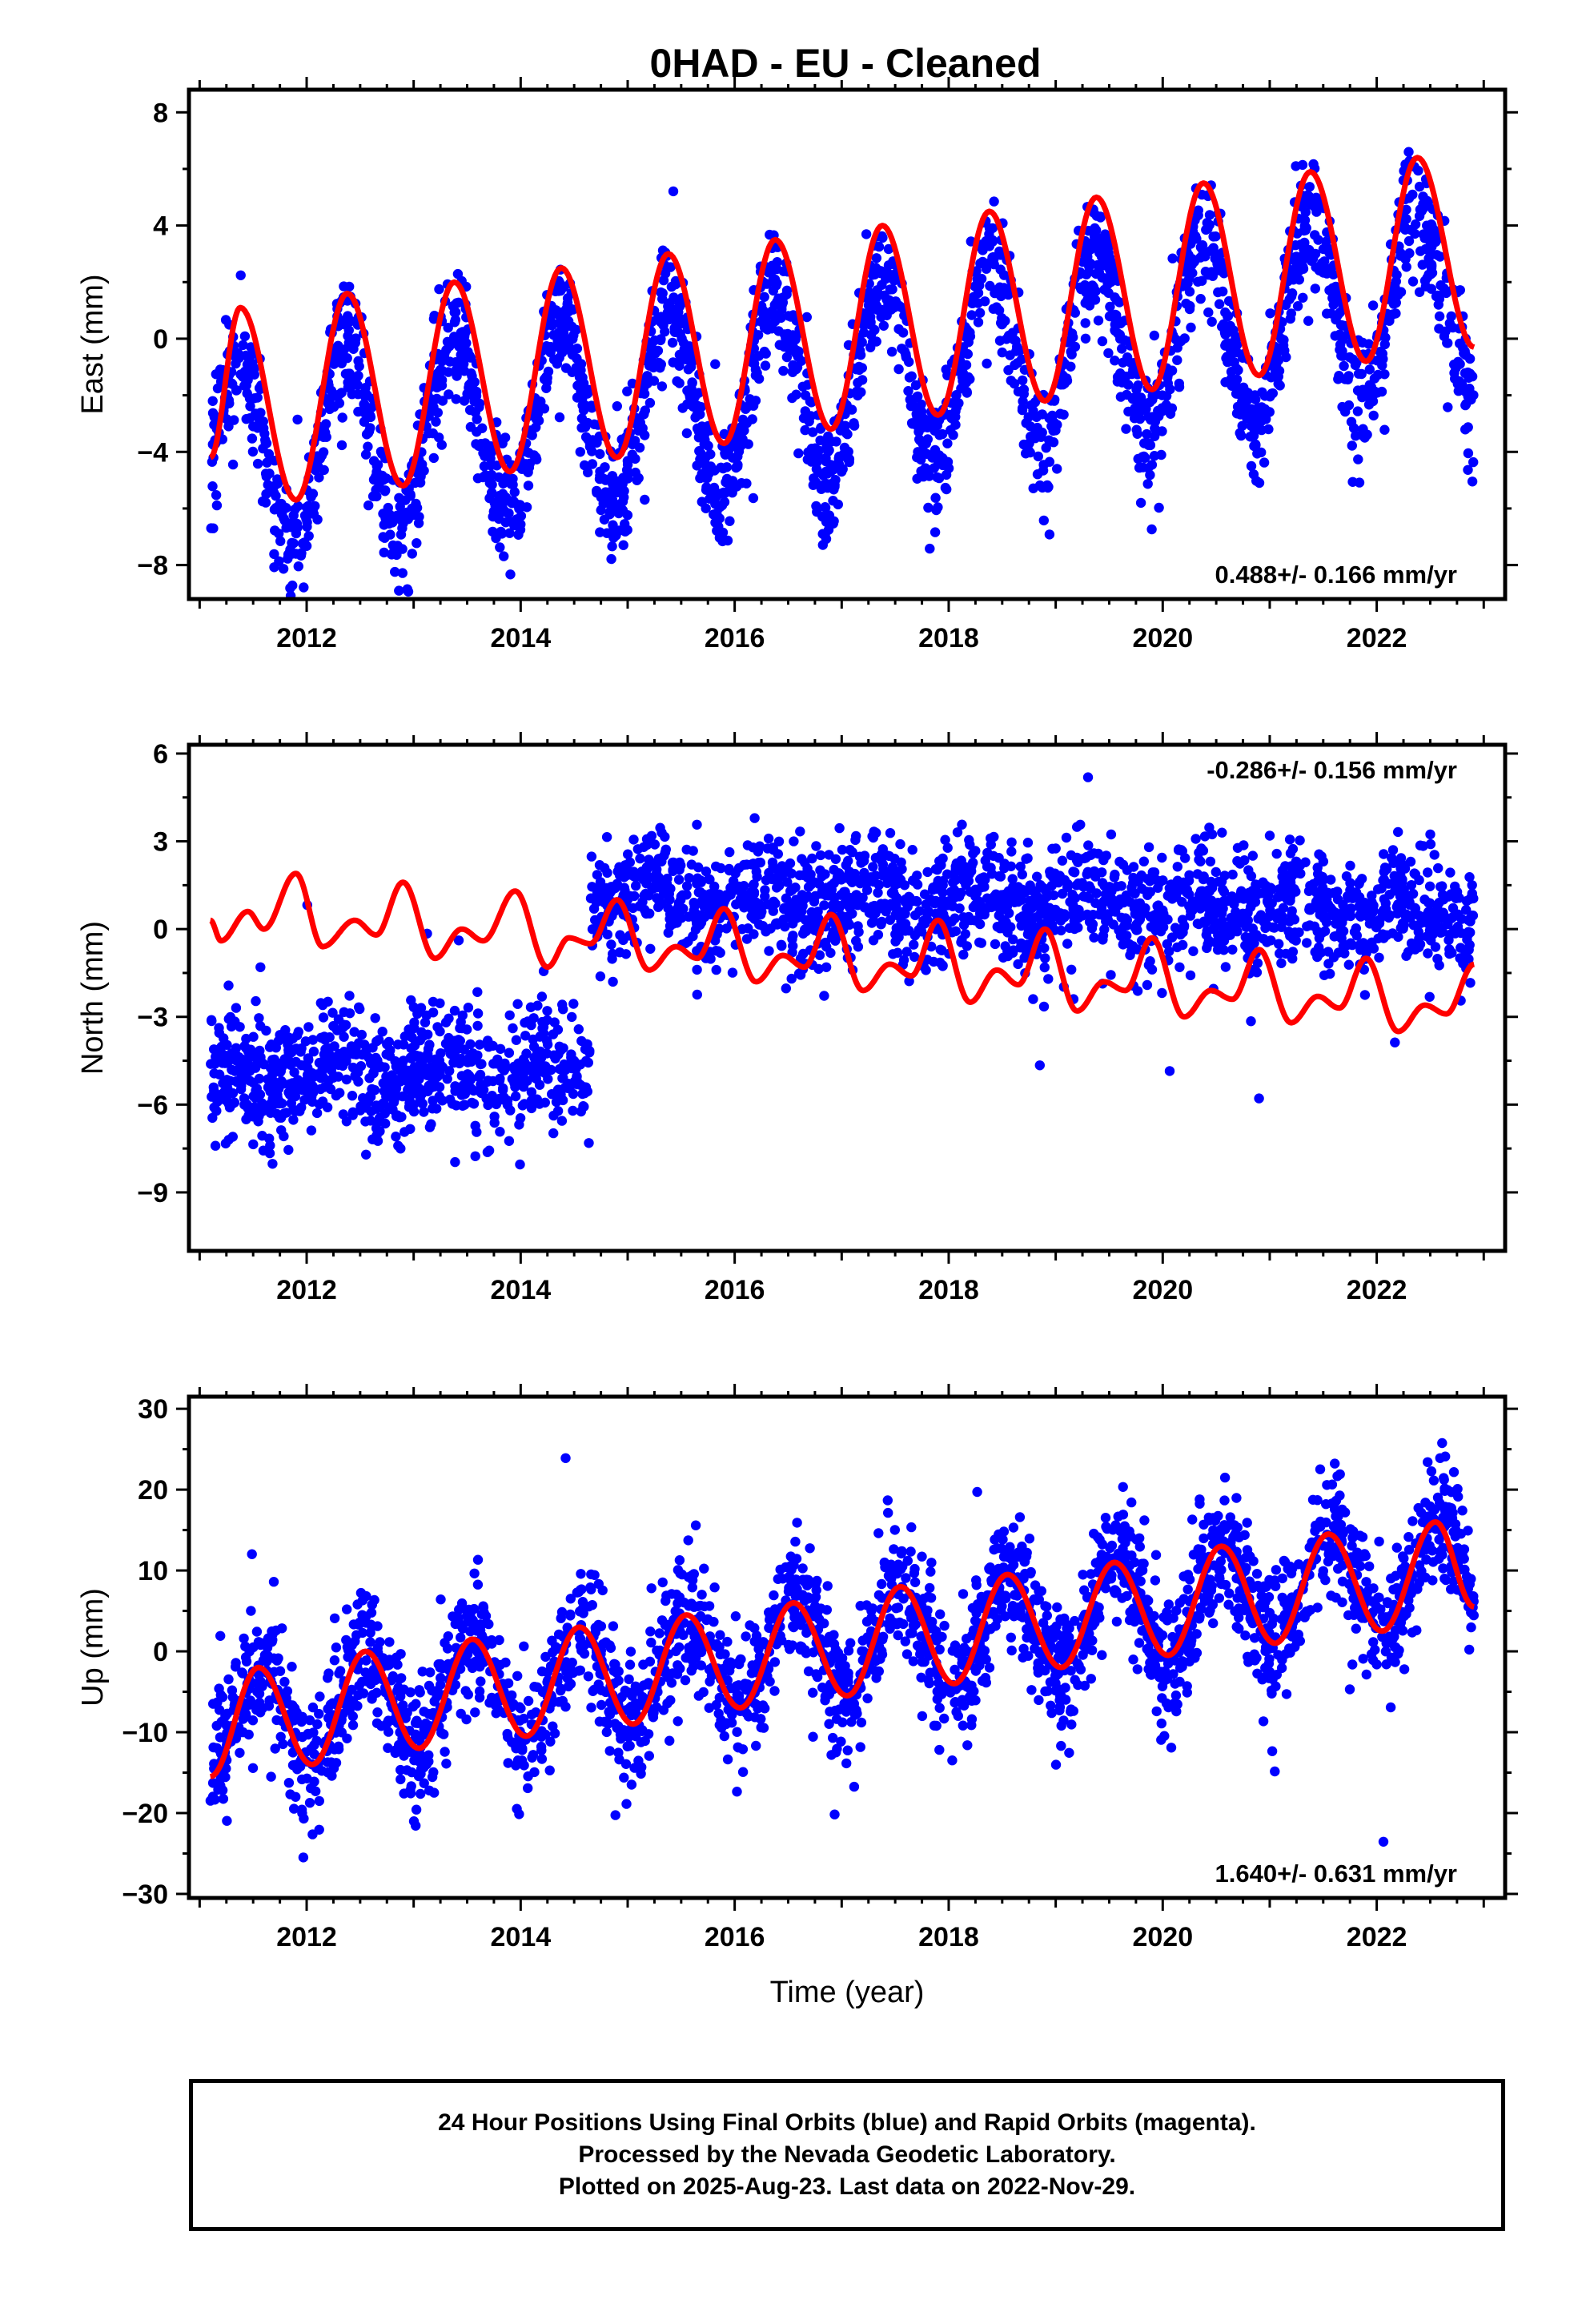 Image resolution: width=1582 pixels, height=2324 pixels. What do you see at coordinates (1336, 575) in the screenshot?
I see `rate-label: 0.488+/- 0.166 mm/yr` at bounding box center [1336, 575].